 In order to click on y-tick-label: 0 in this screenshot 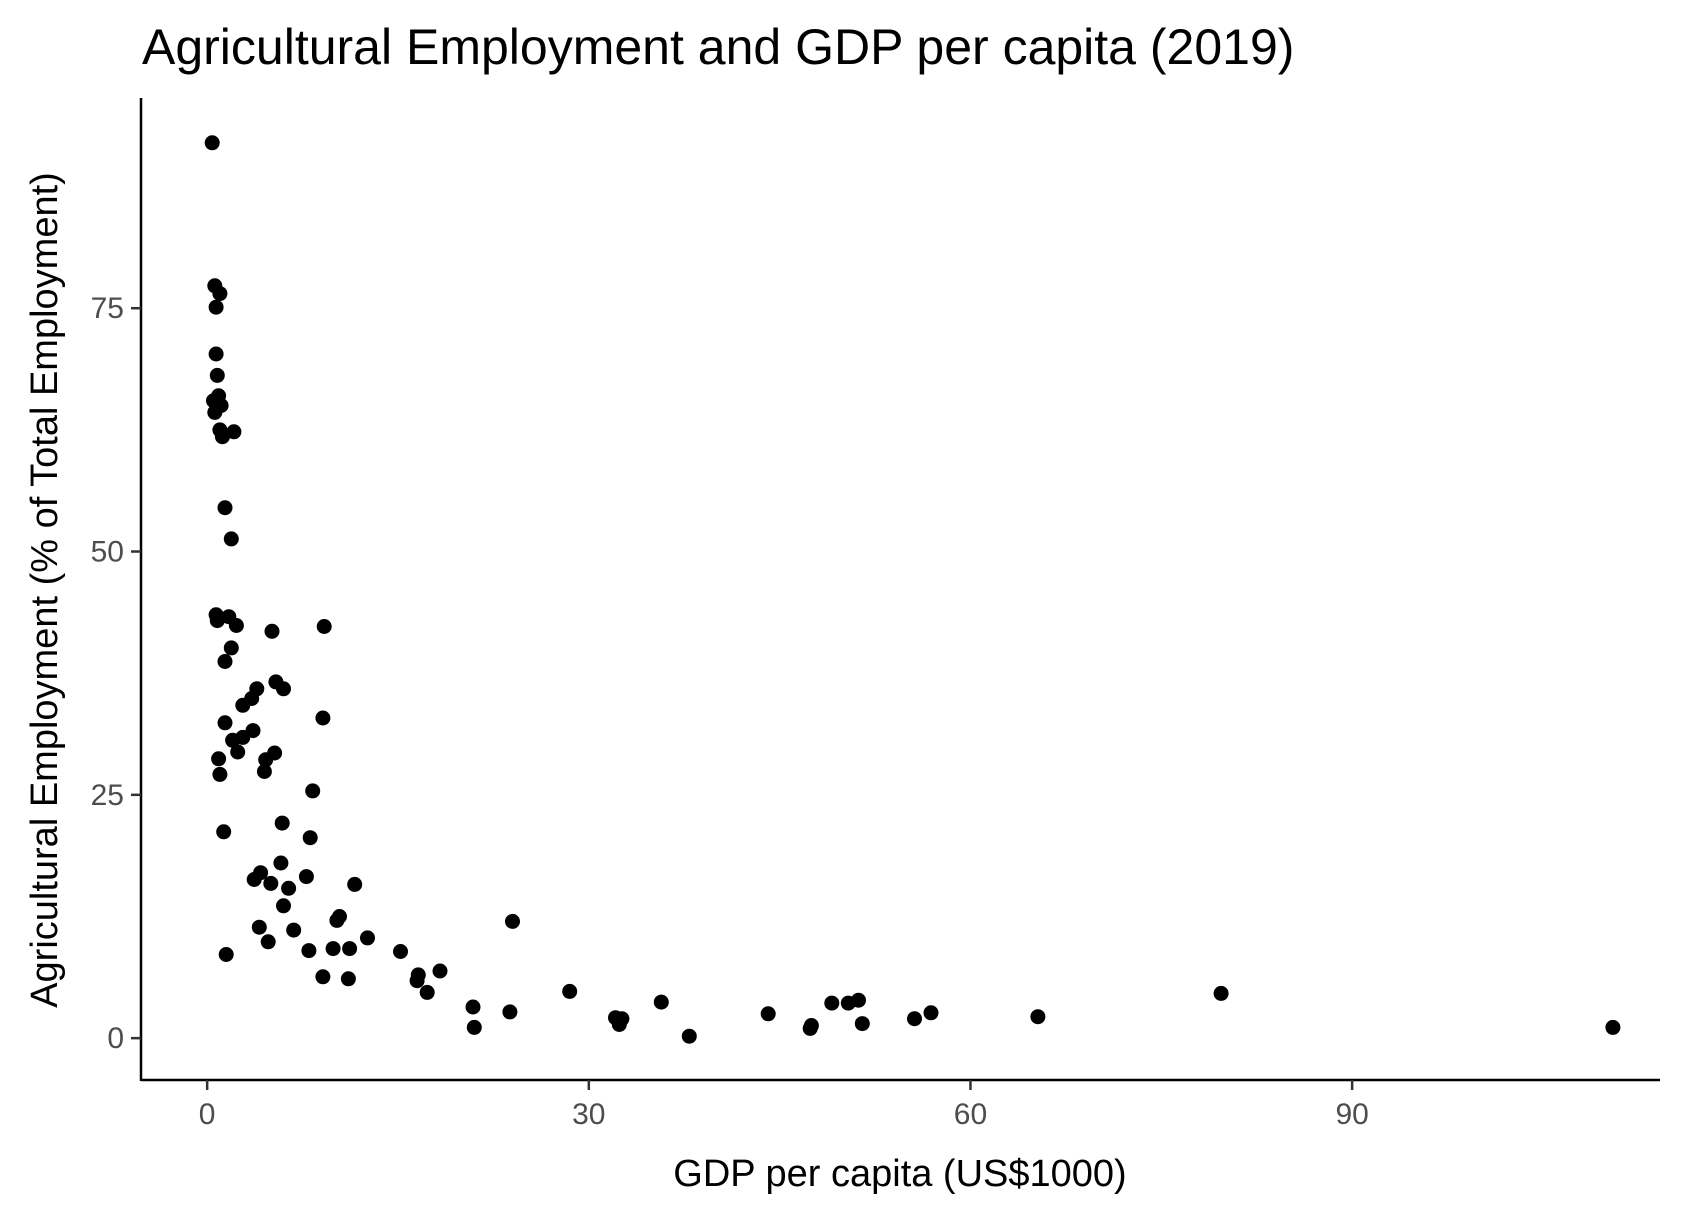, I will do `click(115, 1038)`.